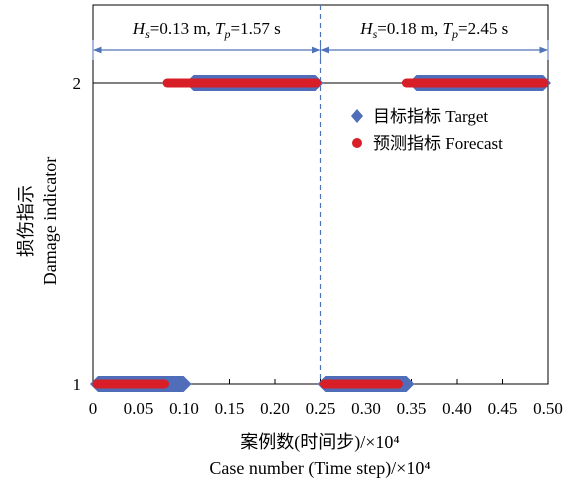 This screenshot has height=484, width=573. I want to click on region-label: Hs=0.13 m, Tp=1.57 s, so click(206, 30).